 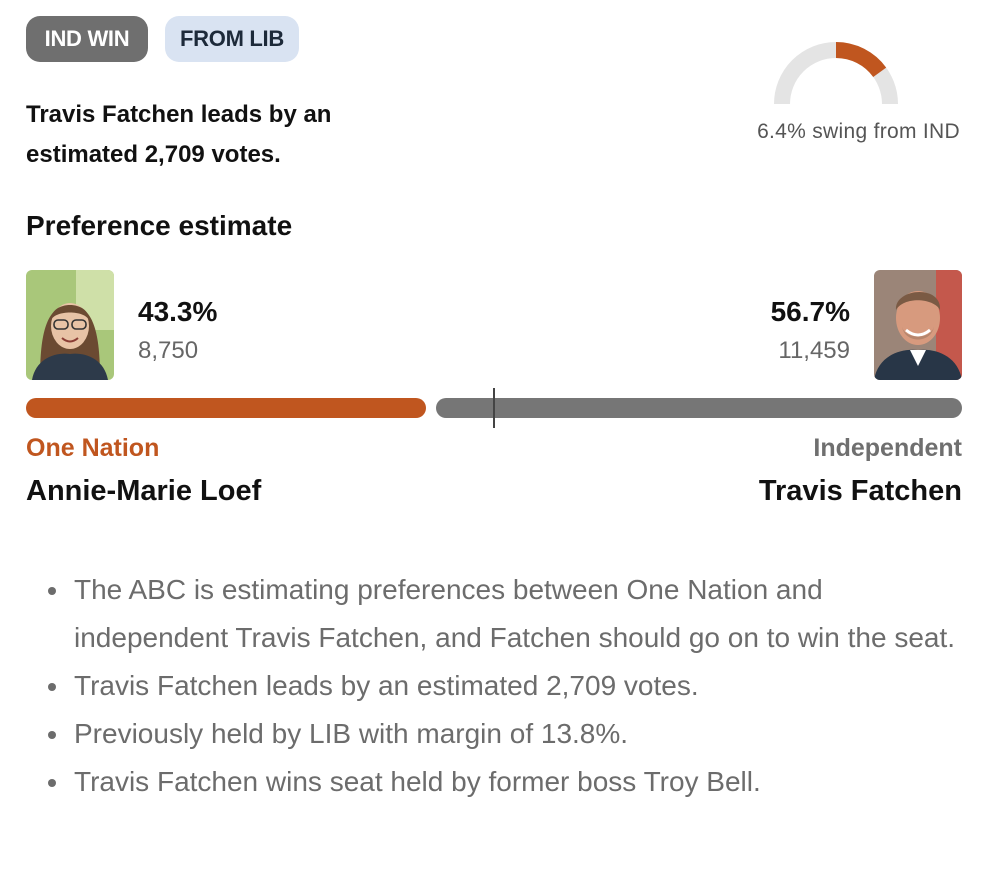 What do you see at coordinates (168, 350) in the screenshot?
I see `left-candidate-votes: 8,750` at bounding box center [168, 350].